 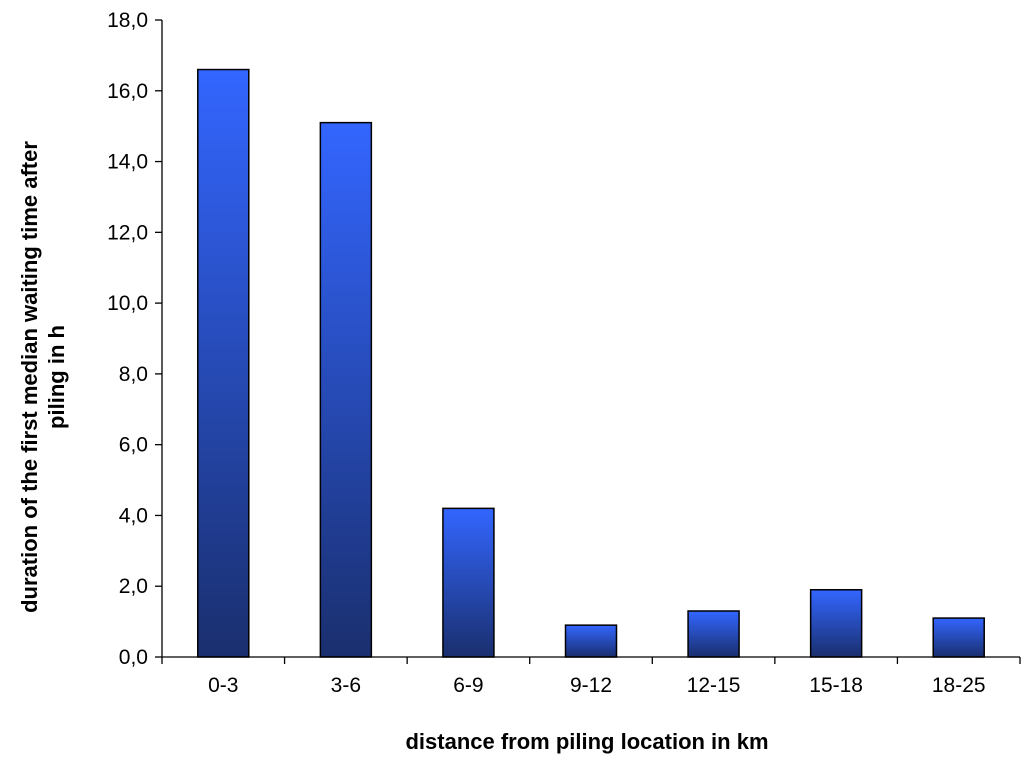 What do you see at coordinates (127, 91) in the screenshot?
I see `y-tick-label: 16,0` at bounding box center [127, 91].